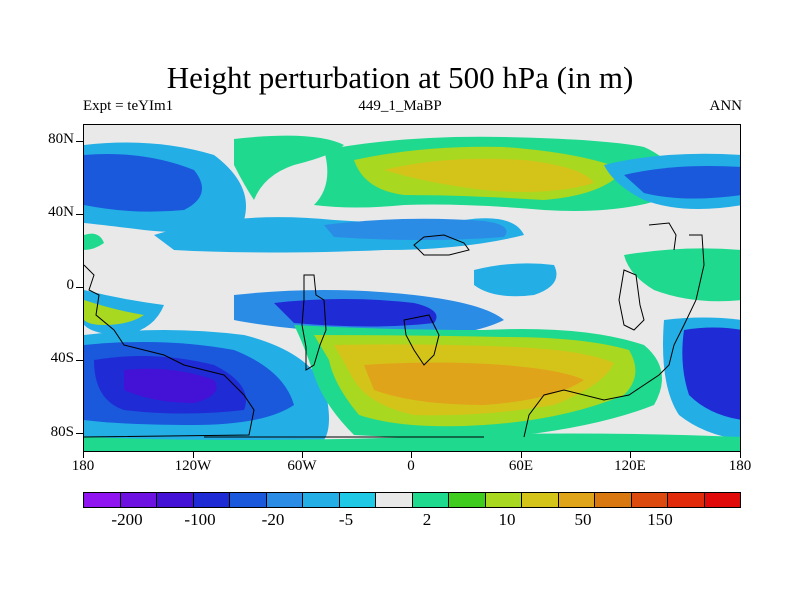 This screenshot has height=600, width=800. Describe the element at coordinates (170, 385) in the screenshot. I see `field-sh-trough-violet` at that location.